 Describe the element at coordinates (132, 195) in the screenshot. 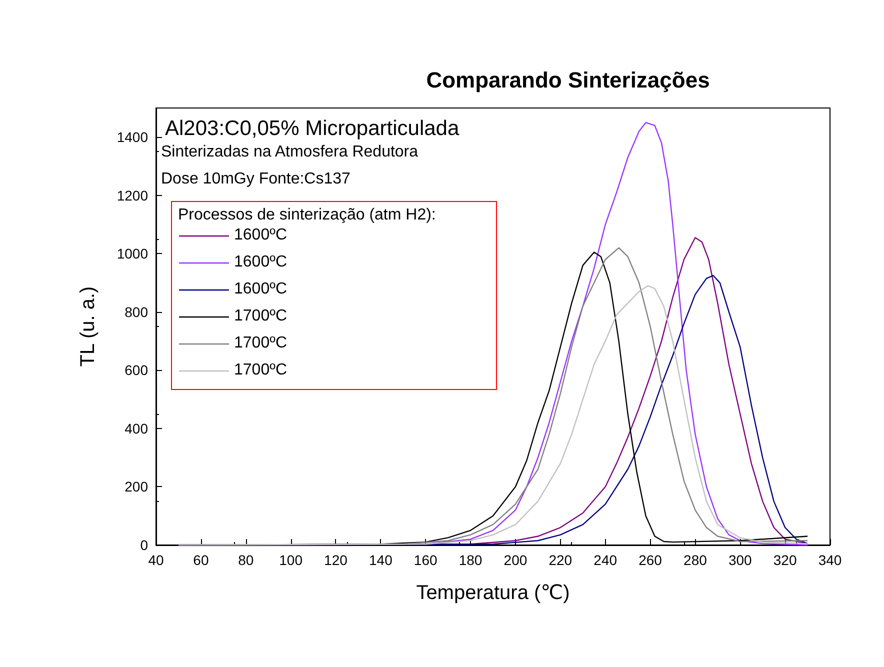

I see `y-tick-label: 1200` at that location.